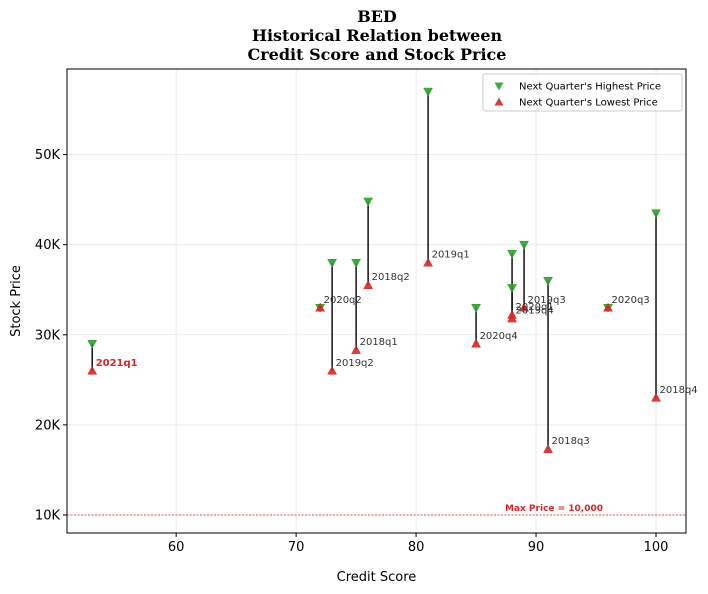 This screenshot has height=594, width=708. Describe the element at coordinates (48, 155) in the screenshot. I see `y-tick-label: 50K` at that location.